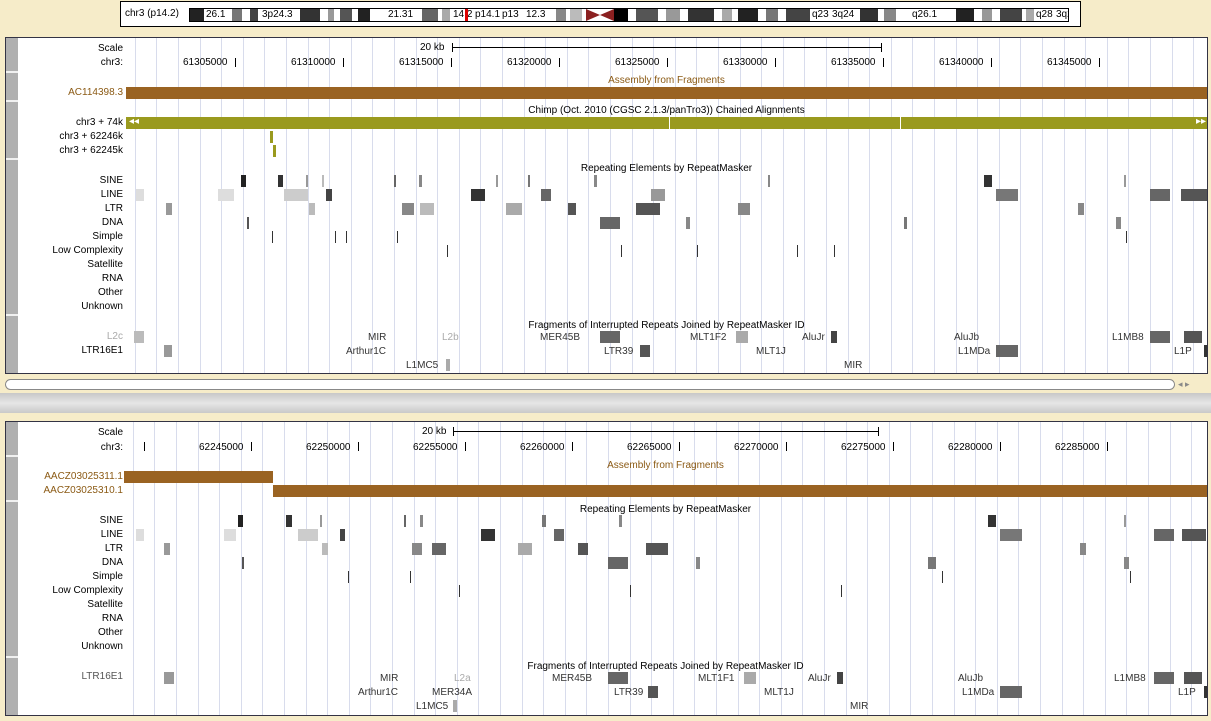  I want to click on frag-label: AluJb, so click(967, 337).